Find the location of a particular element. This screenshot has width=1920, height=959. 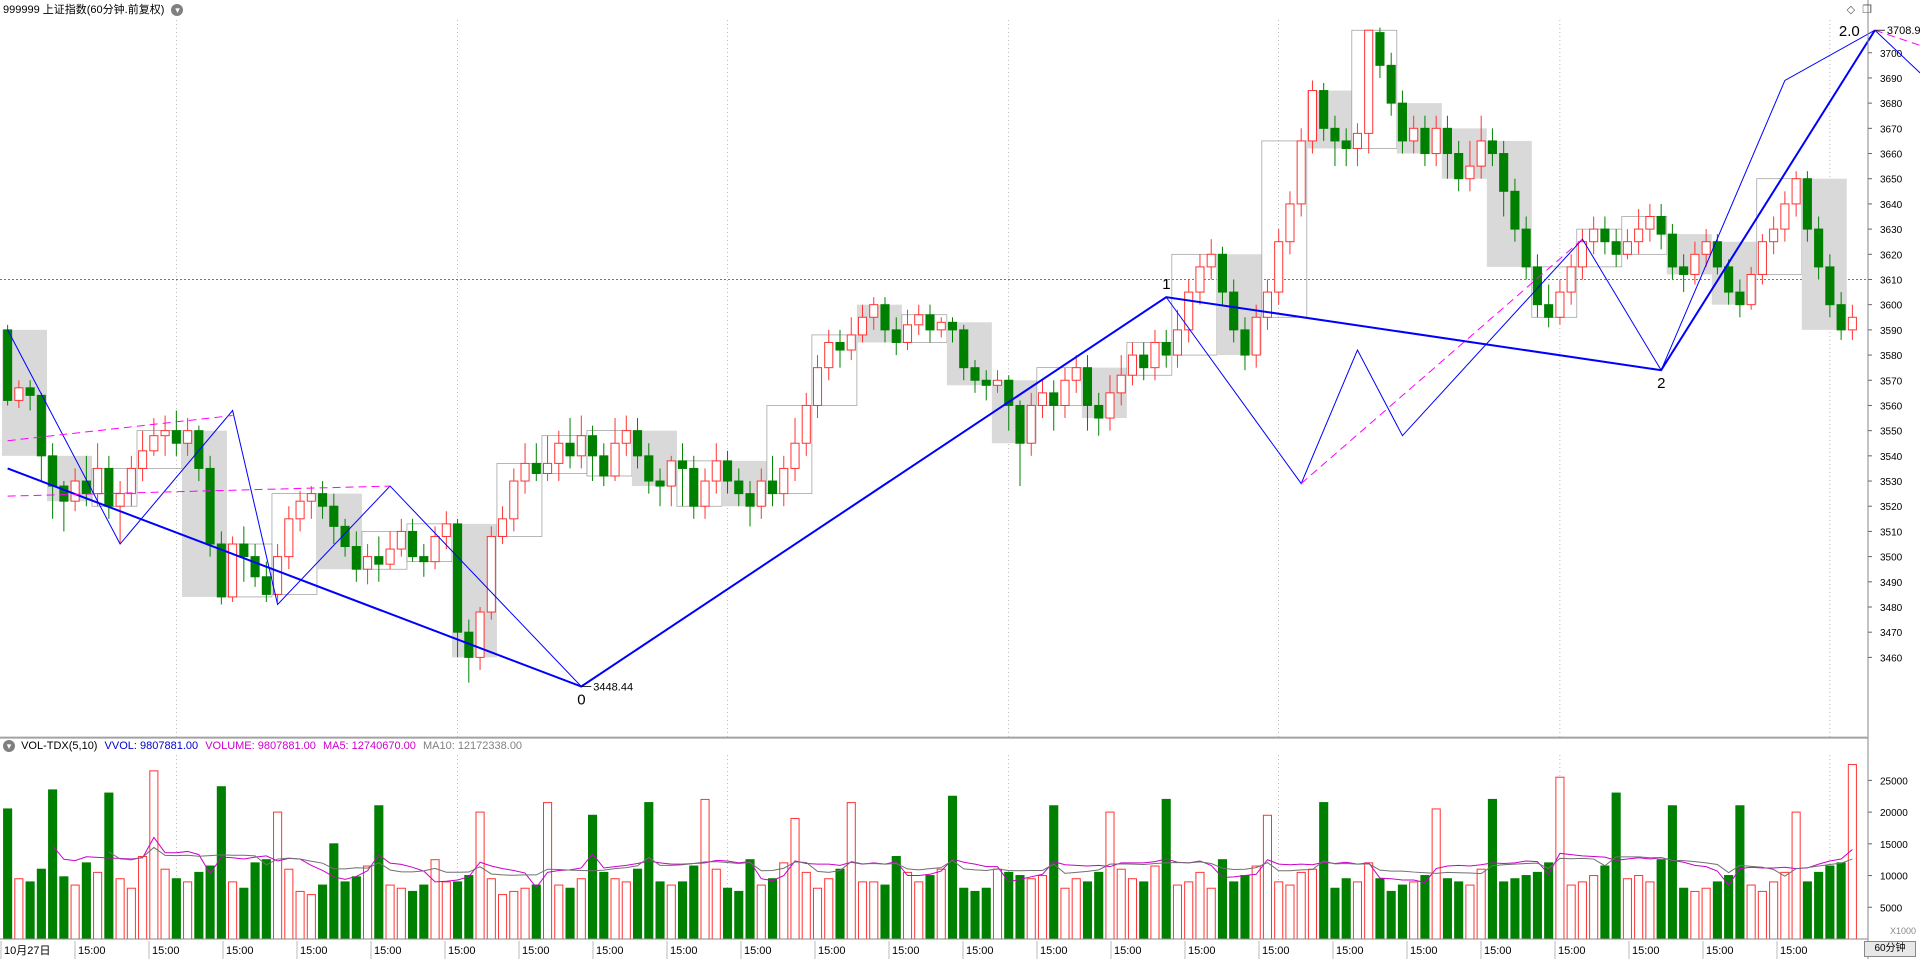

volume-chevron-down-icon: ▾ is located at coordinates (9, 746).